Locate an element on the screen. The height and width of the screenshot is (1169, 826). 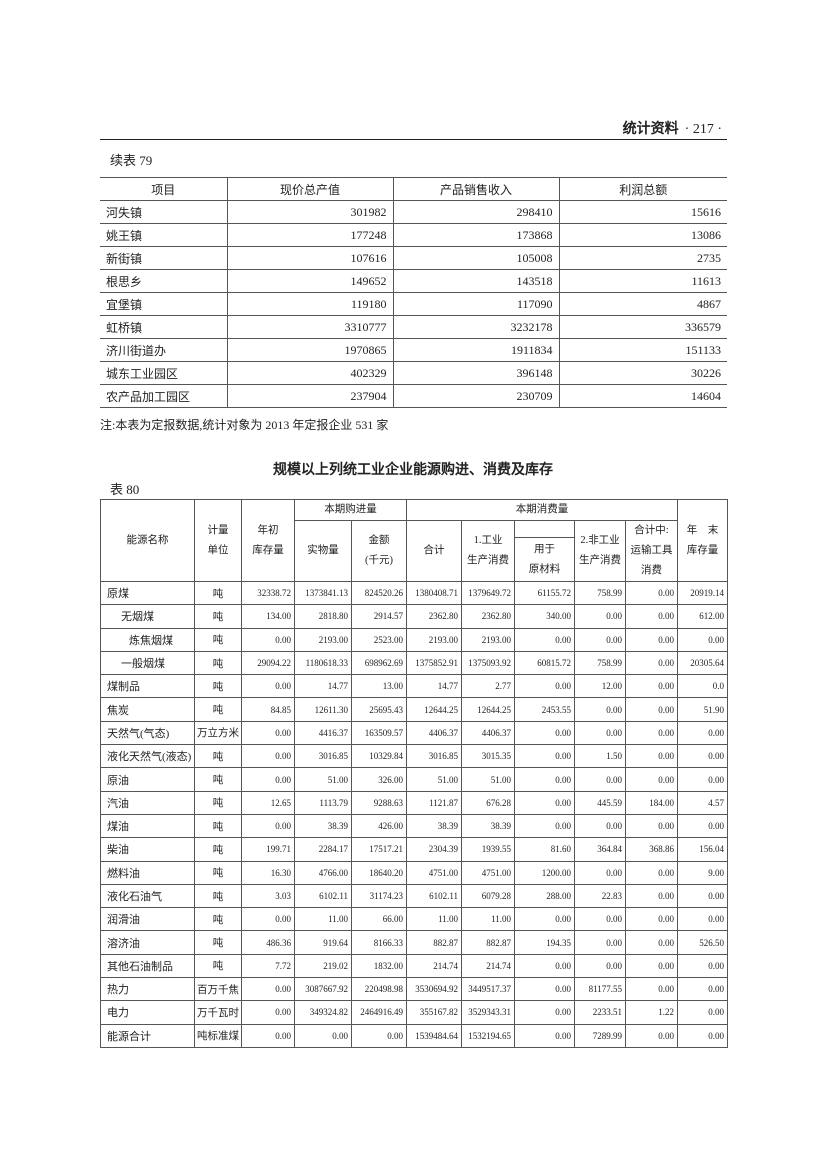
cell: 143518 is located at coordinates (476, 281).